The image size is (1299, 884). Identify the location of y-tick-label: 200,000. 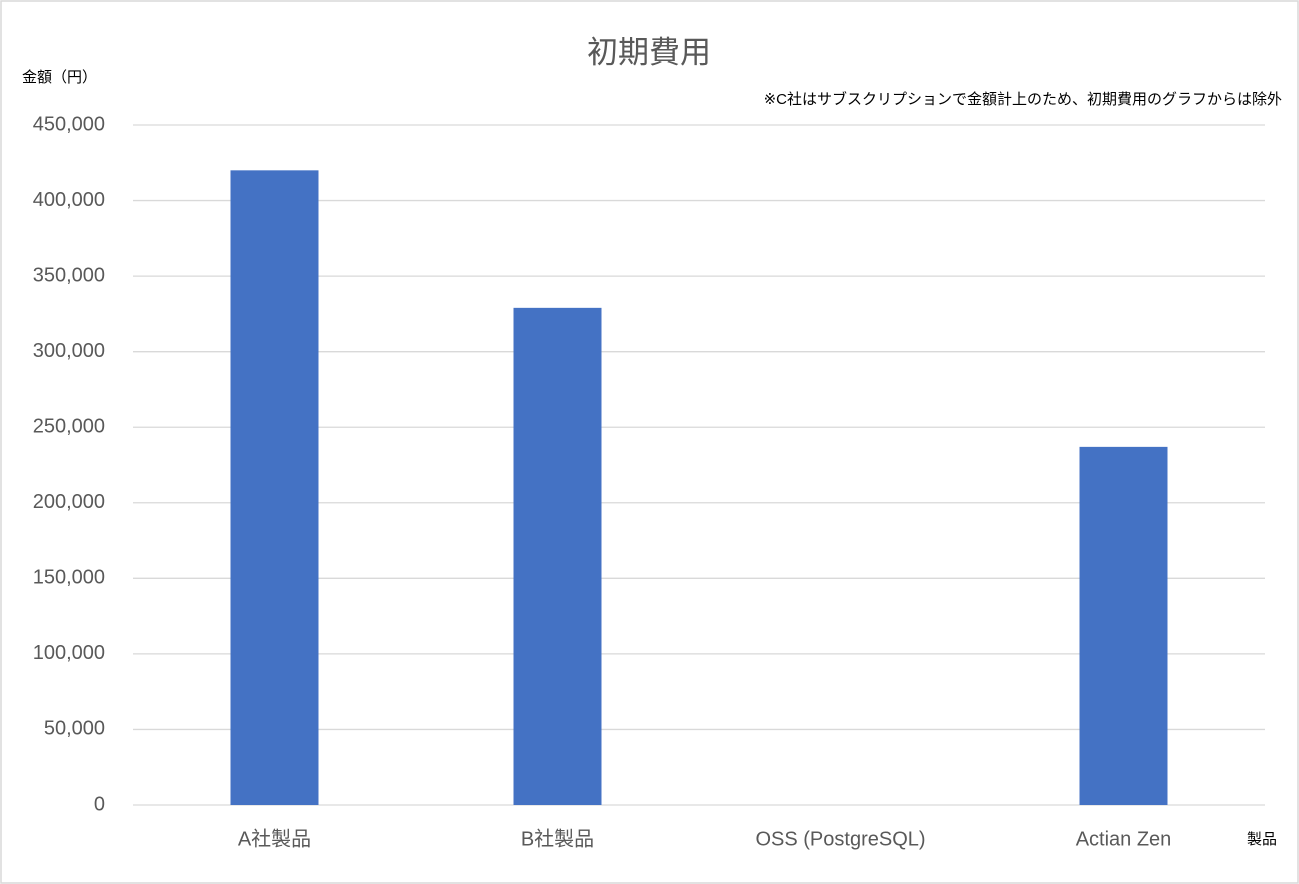
(69, 502).